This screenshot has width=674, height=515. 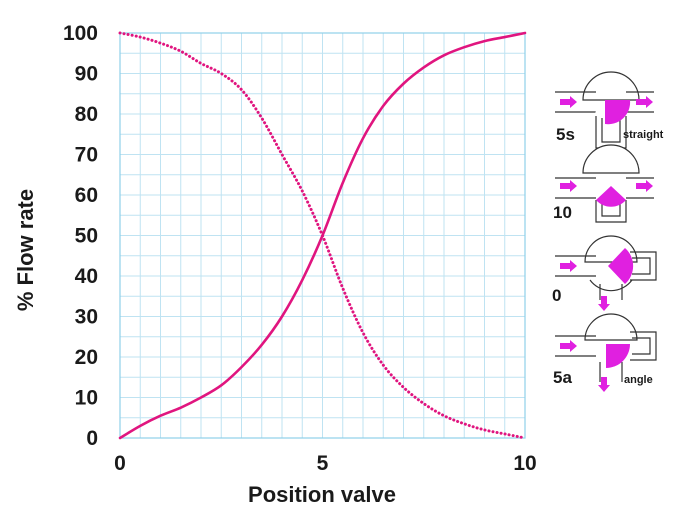 I want to click on y-tick-label: 100, so click(x=80, y=33).